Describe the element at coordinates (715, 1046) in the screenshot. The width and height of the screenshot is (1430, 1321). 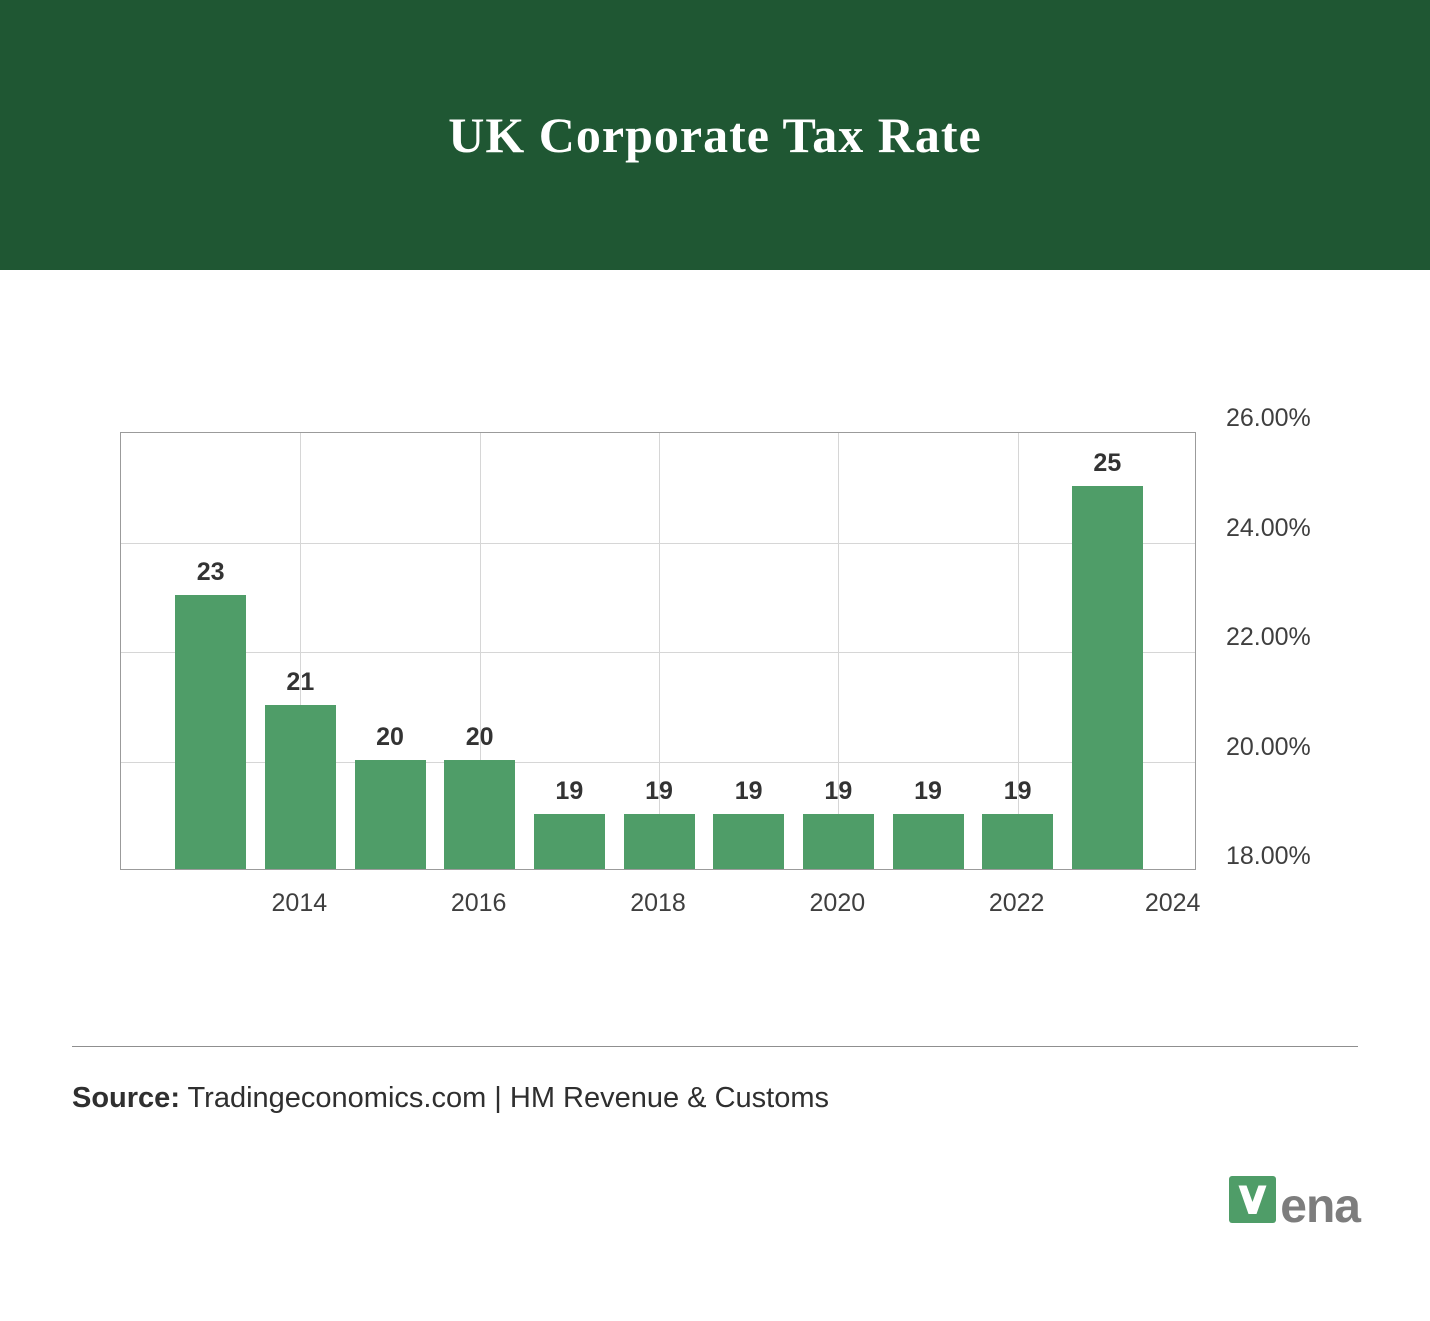
I see `divider-line` at that location.